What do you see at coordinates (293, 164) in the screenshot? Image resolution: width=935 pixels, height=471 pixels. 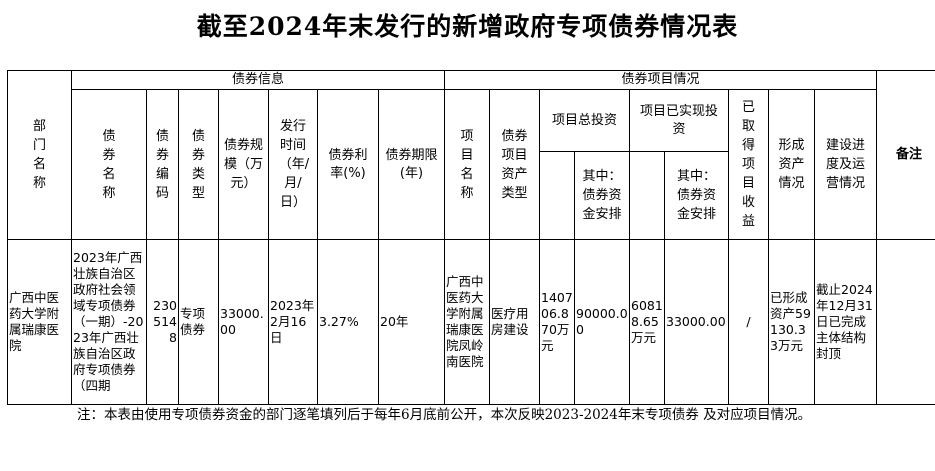 I see `header-issue-time: 发行时间（年/月/日）` at bounding box center [293, 164].